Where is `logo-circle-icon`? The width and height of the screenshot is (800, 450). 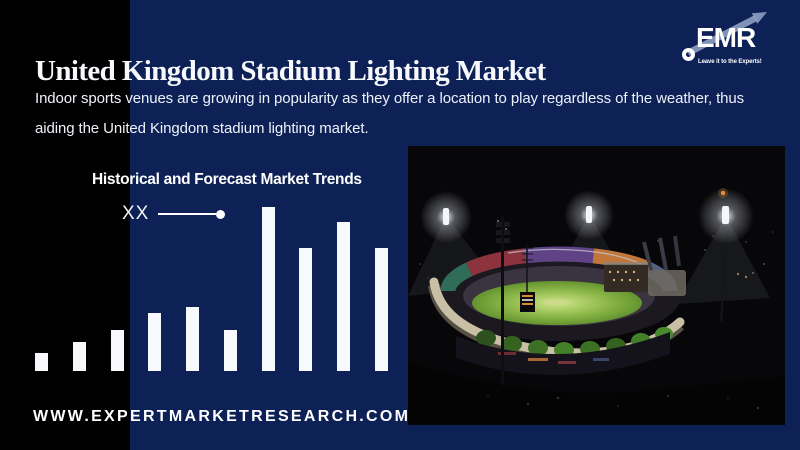 logo-circle-icon is located at coordinates (688, 54).